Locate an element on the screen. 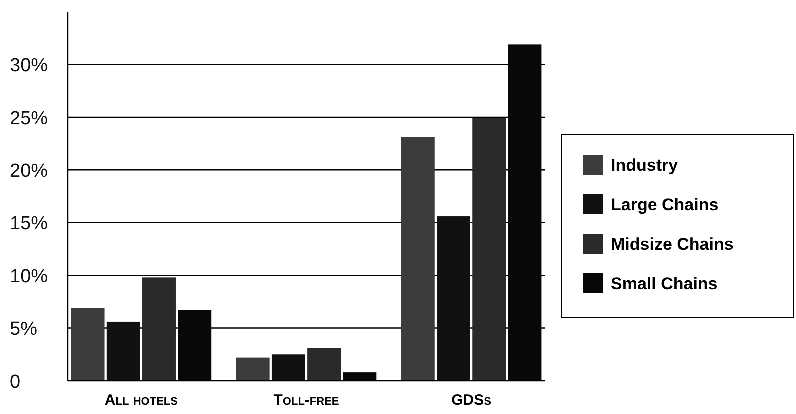 The width and height of the screenshot is (796, 414). y-tick-label: 5% is located at coordinates (24, 329).